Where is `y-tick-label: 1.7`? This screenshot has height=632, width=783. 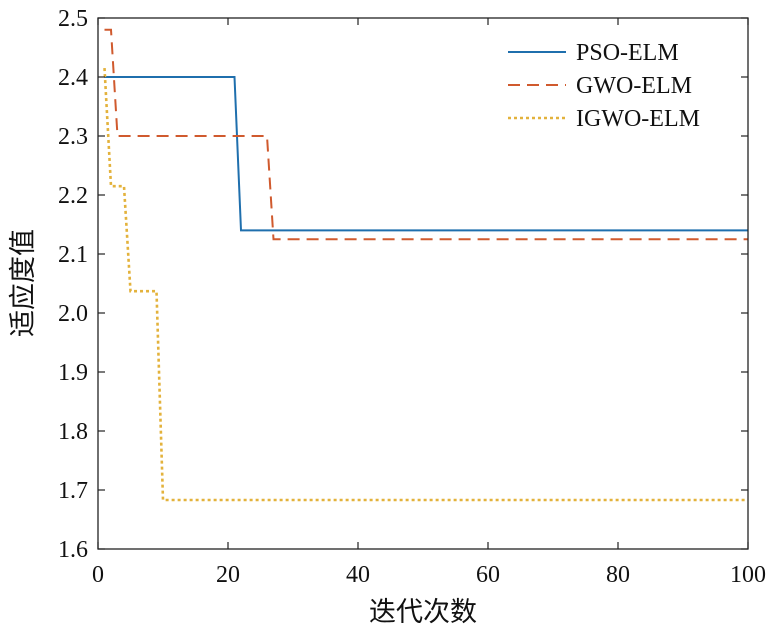 y-tick-label: 1.7 is located at coordinates (73, 491).